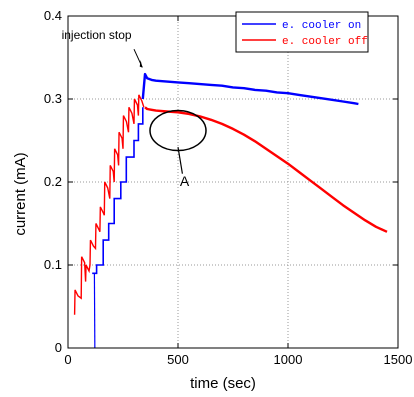 This screenshot has width=414, height=397. What do you see at coordinates (321, 26) in the screenshot?
I see `legend-label-on: e. cooler on` at bounding box center [321, 26].